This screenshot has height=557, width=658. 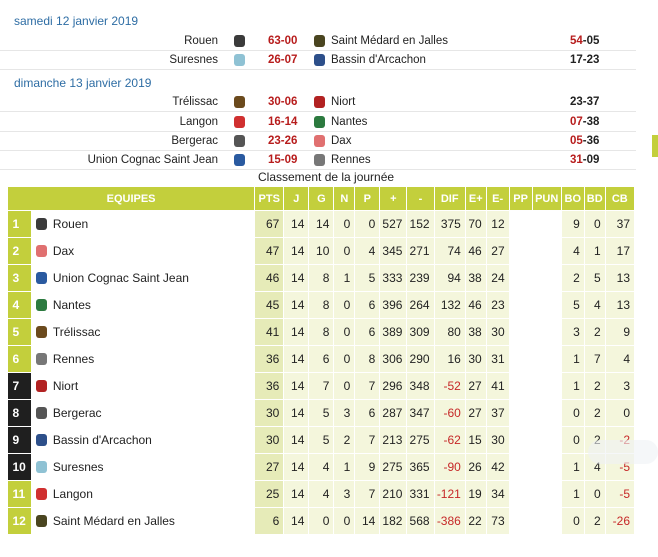 What do you see at coordinates (595, 359) in the screenshot?
I see `cell-bd: 7` at bounding box center [595, 359].